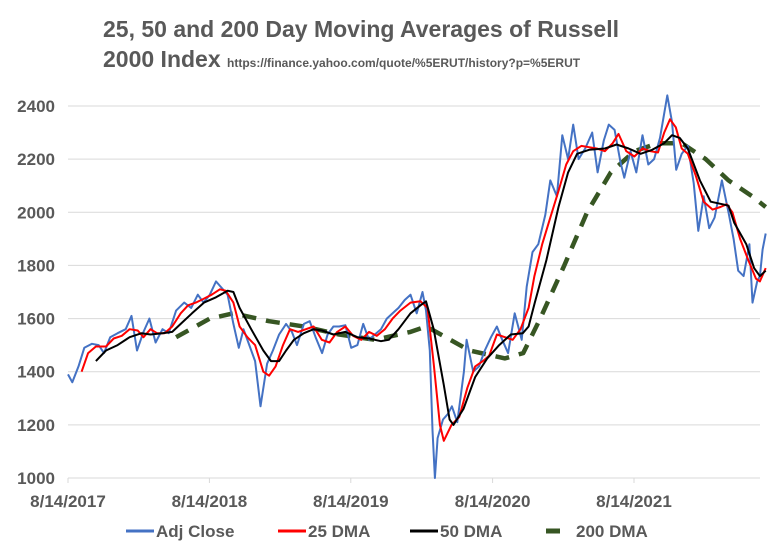 This screenshot has width=768, height=557. I want to click on legend-label: Adj Close, so click(195, 531).